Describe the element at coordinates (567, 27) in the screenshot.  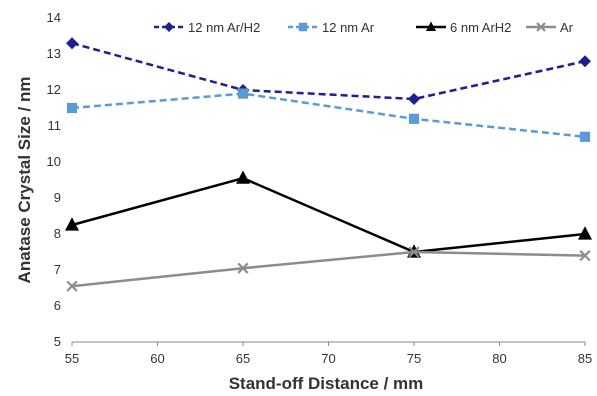
I see `legend-label: Ar` at that location.